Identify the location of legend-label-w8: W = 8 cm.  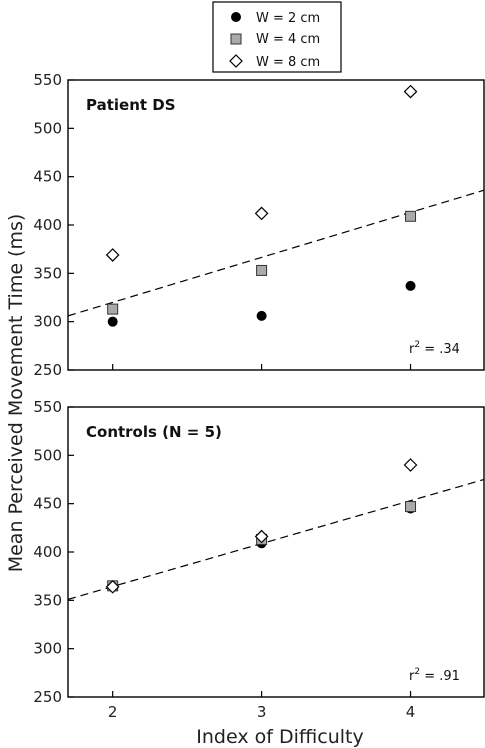
(288, 62).